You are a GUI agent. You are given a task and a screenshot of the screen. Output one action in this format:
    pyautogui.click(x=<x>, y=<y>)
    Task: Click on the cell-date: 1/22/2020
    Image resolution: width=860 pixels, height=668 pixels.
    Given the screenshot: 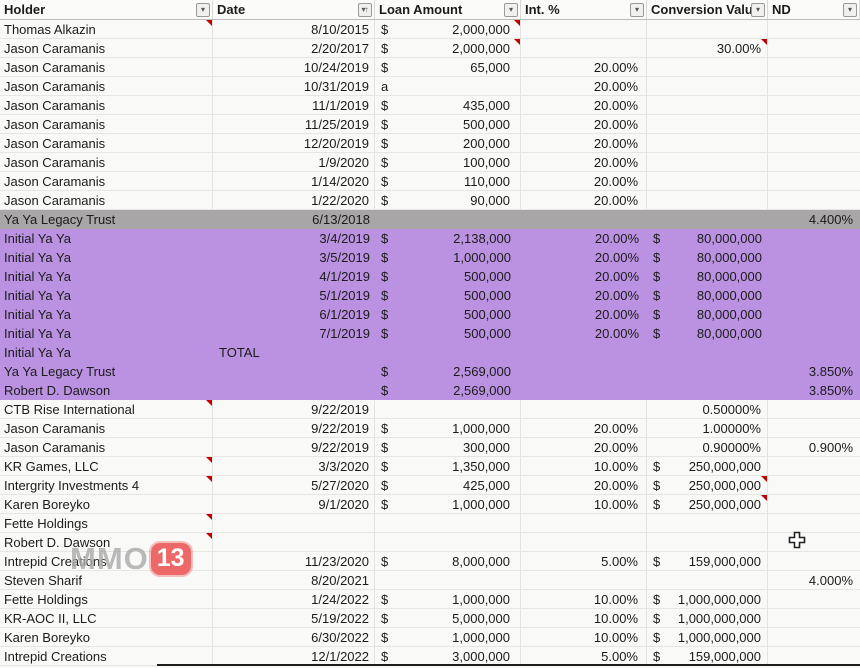 What is the action you would take?
    pyautogui.click(x=294, y=200)
    